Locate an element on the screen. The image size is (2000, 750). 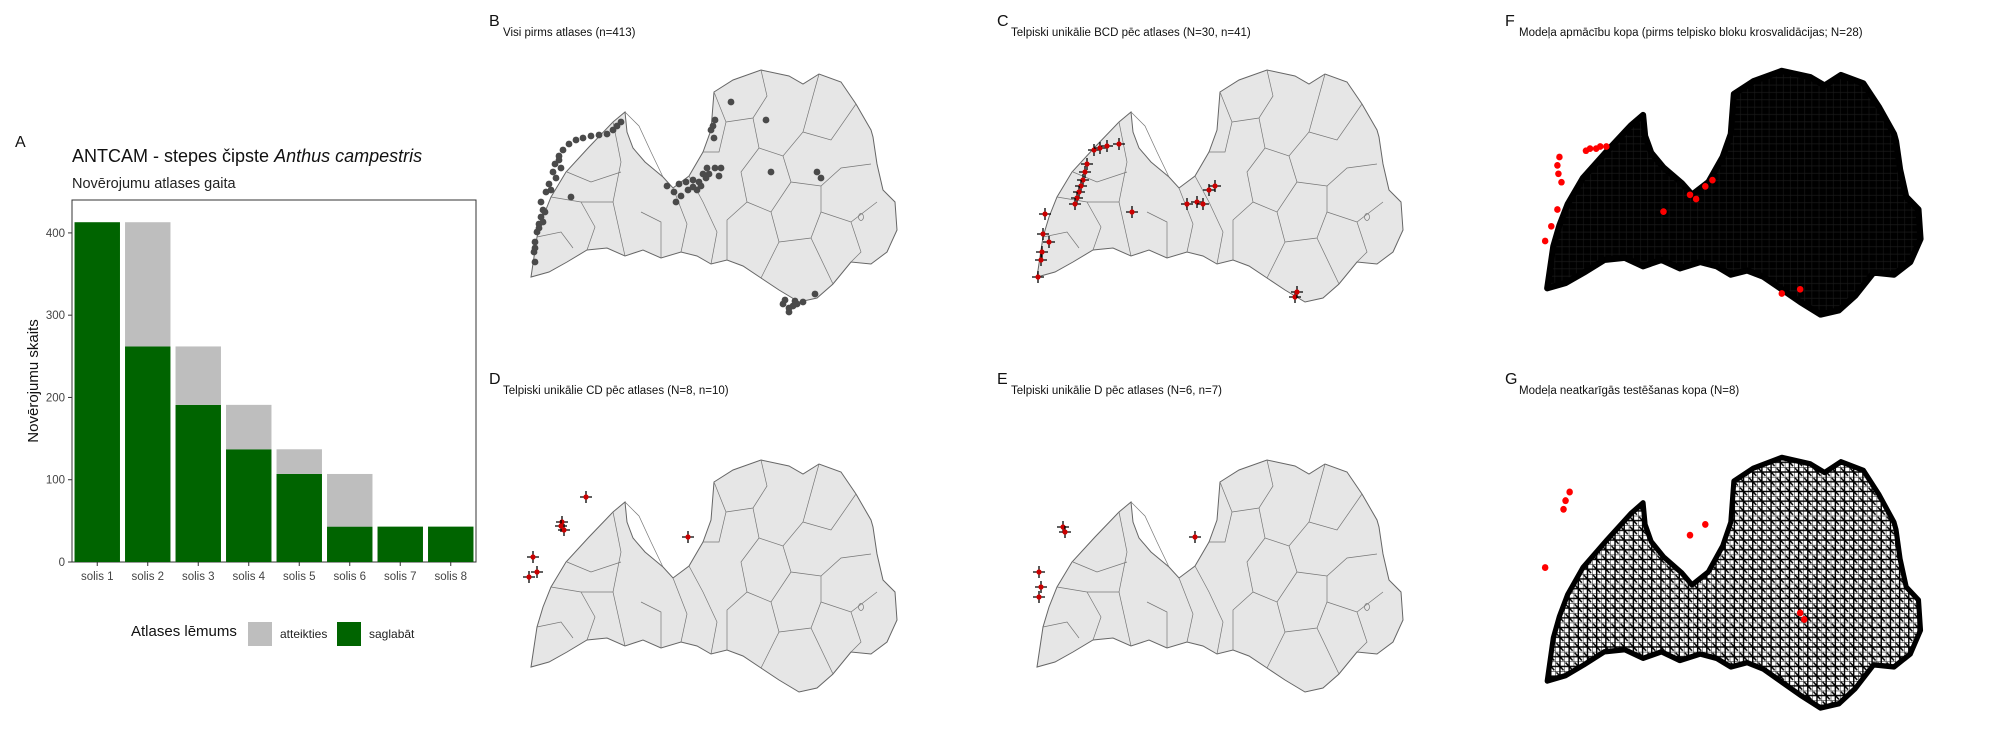
latvia-outline-e is located at coordinates (1220, 576).